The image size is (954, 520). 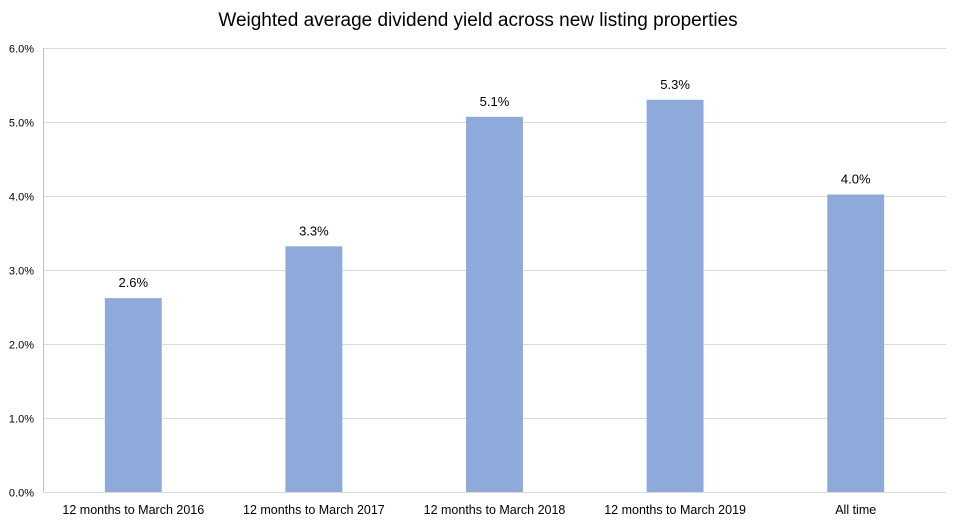 I want to click on y-tick-label: 6.0%, so click(x=21, y=50).